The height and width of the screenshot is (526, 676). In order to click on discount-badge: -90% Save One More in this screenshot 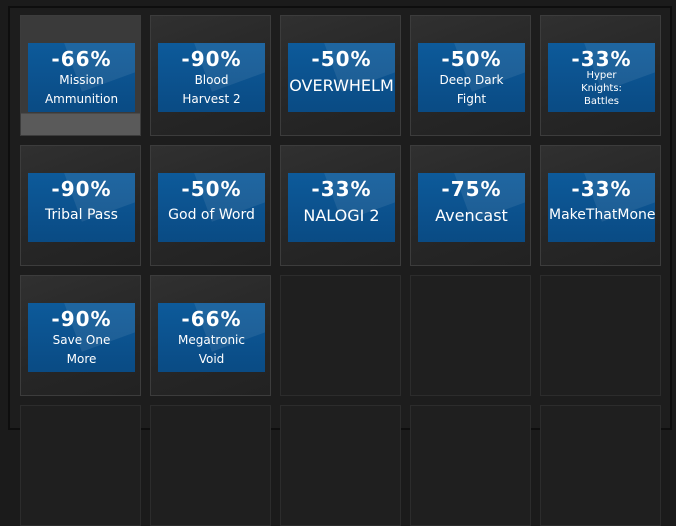, I will do `click(81, 337)`.